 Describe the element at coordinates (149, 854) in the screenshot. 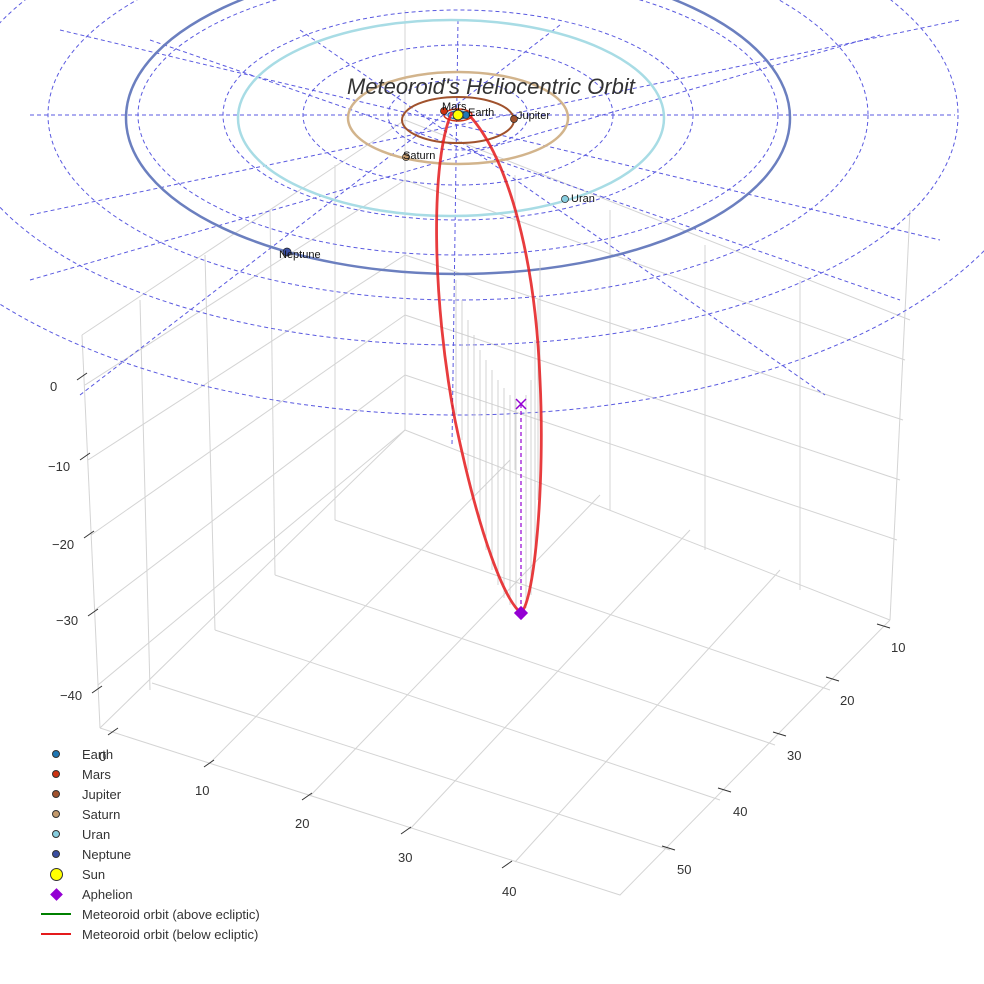

I see `legend-item-neptune: Neptune` at that location.